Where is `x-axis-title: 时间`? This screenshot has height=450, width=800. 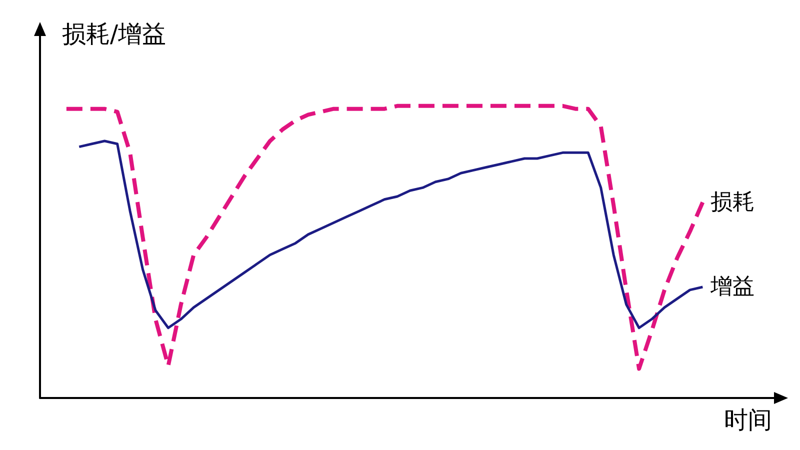 x-axis-title: 时间 is located at coordinates (748, 420).